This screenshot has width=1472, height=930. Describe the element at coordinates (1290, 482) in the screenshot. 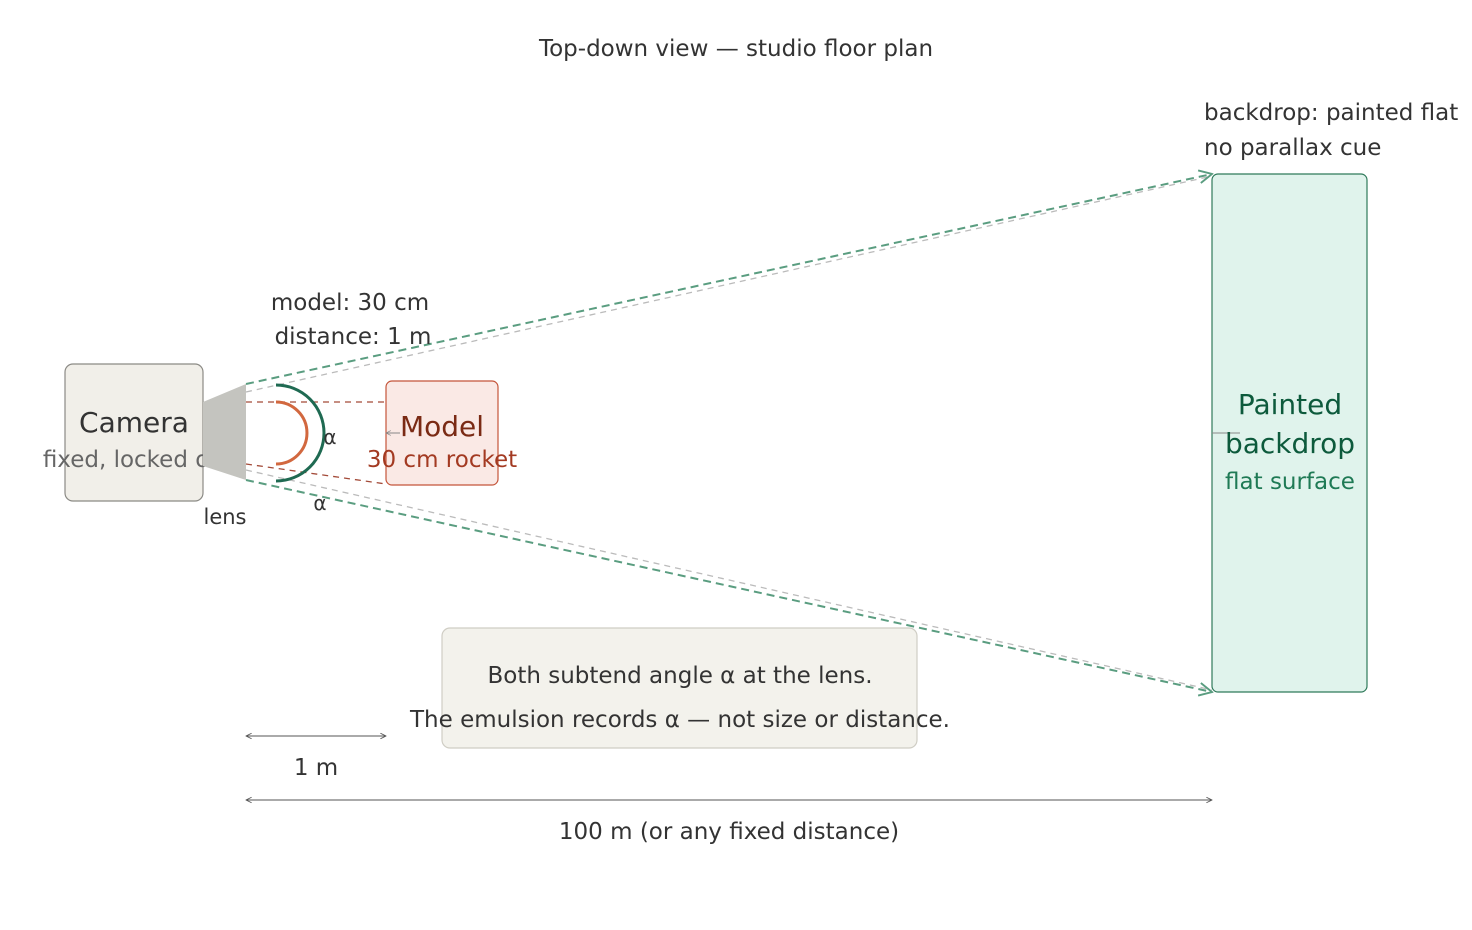

I see `backdrop-sublabel: flat surface` at that location.